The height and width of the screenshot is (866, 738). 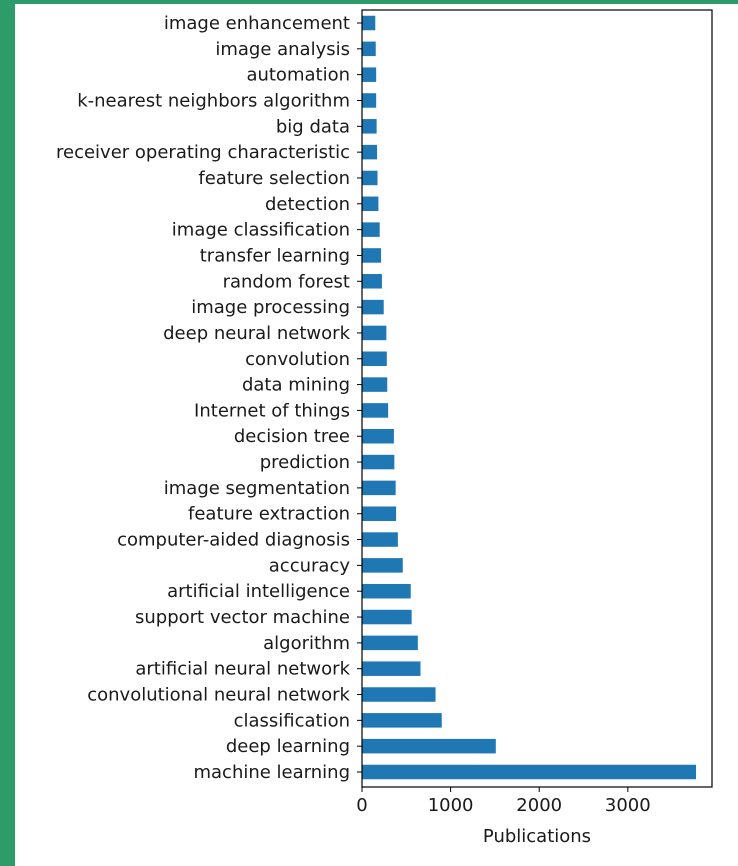 I want to click on category-label: receiver operating characteristic, so click(x=203, y=152).